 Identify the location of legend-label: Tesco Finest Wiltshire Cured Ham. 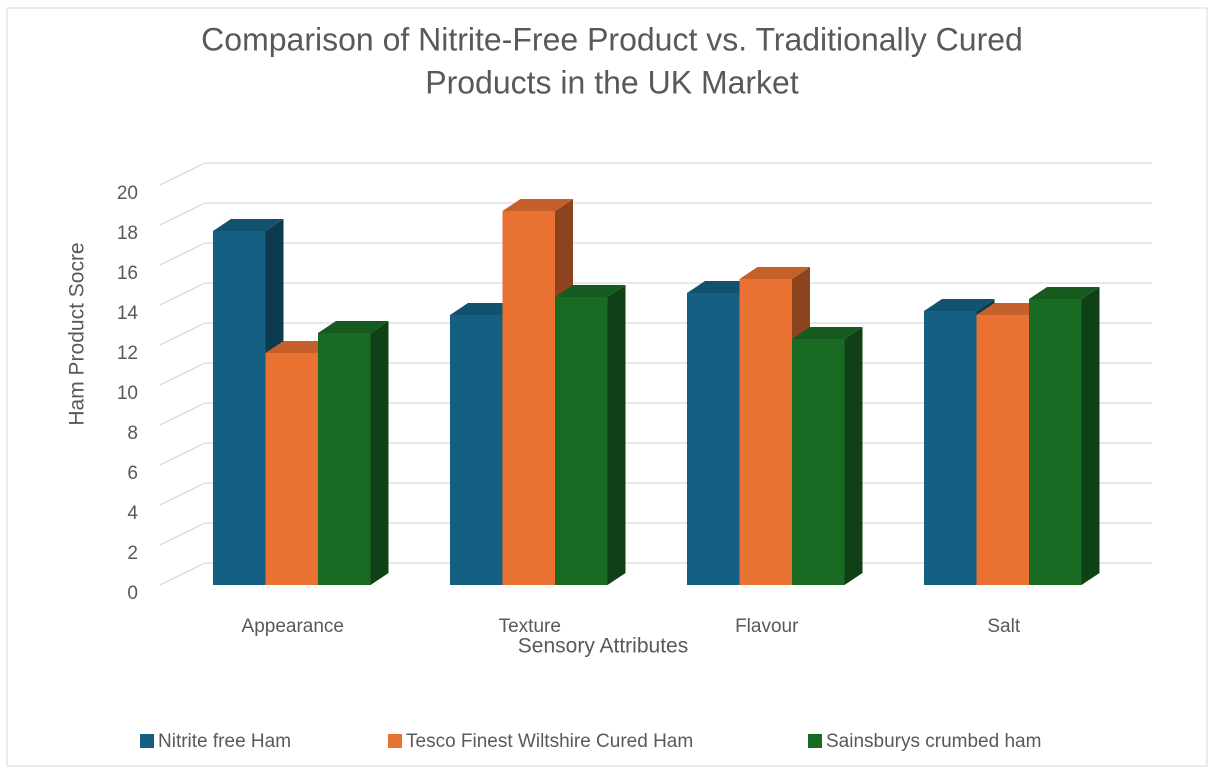
(549, 741).